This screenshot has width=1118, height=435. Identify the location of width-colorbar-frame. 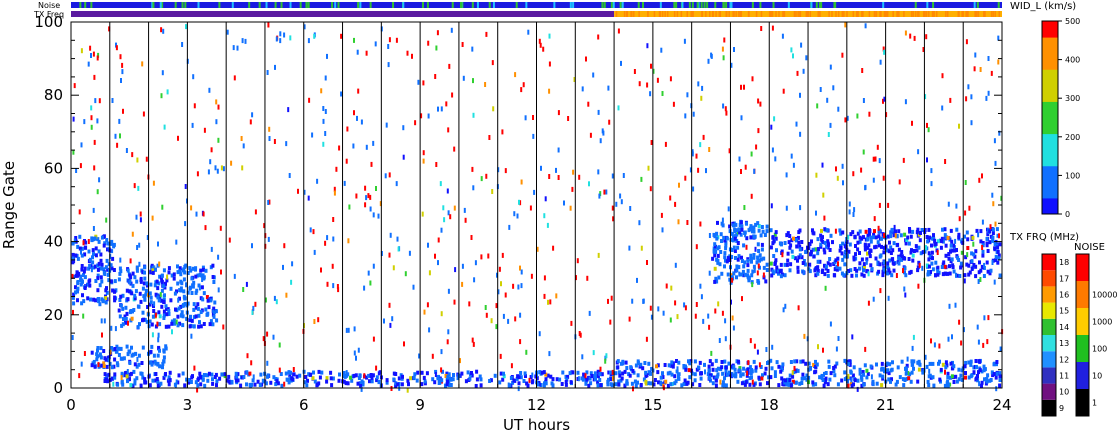
(1050, 117).